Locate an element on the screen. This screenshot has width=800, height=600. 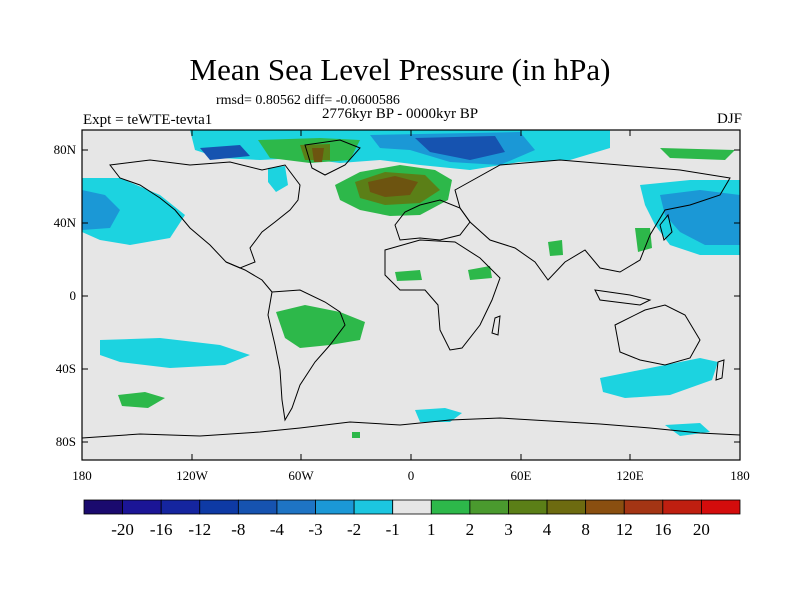
y-label-40n: 40N is located at coordinates (64, 222).